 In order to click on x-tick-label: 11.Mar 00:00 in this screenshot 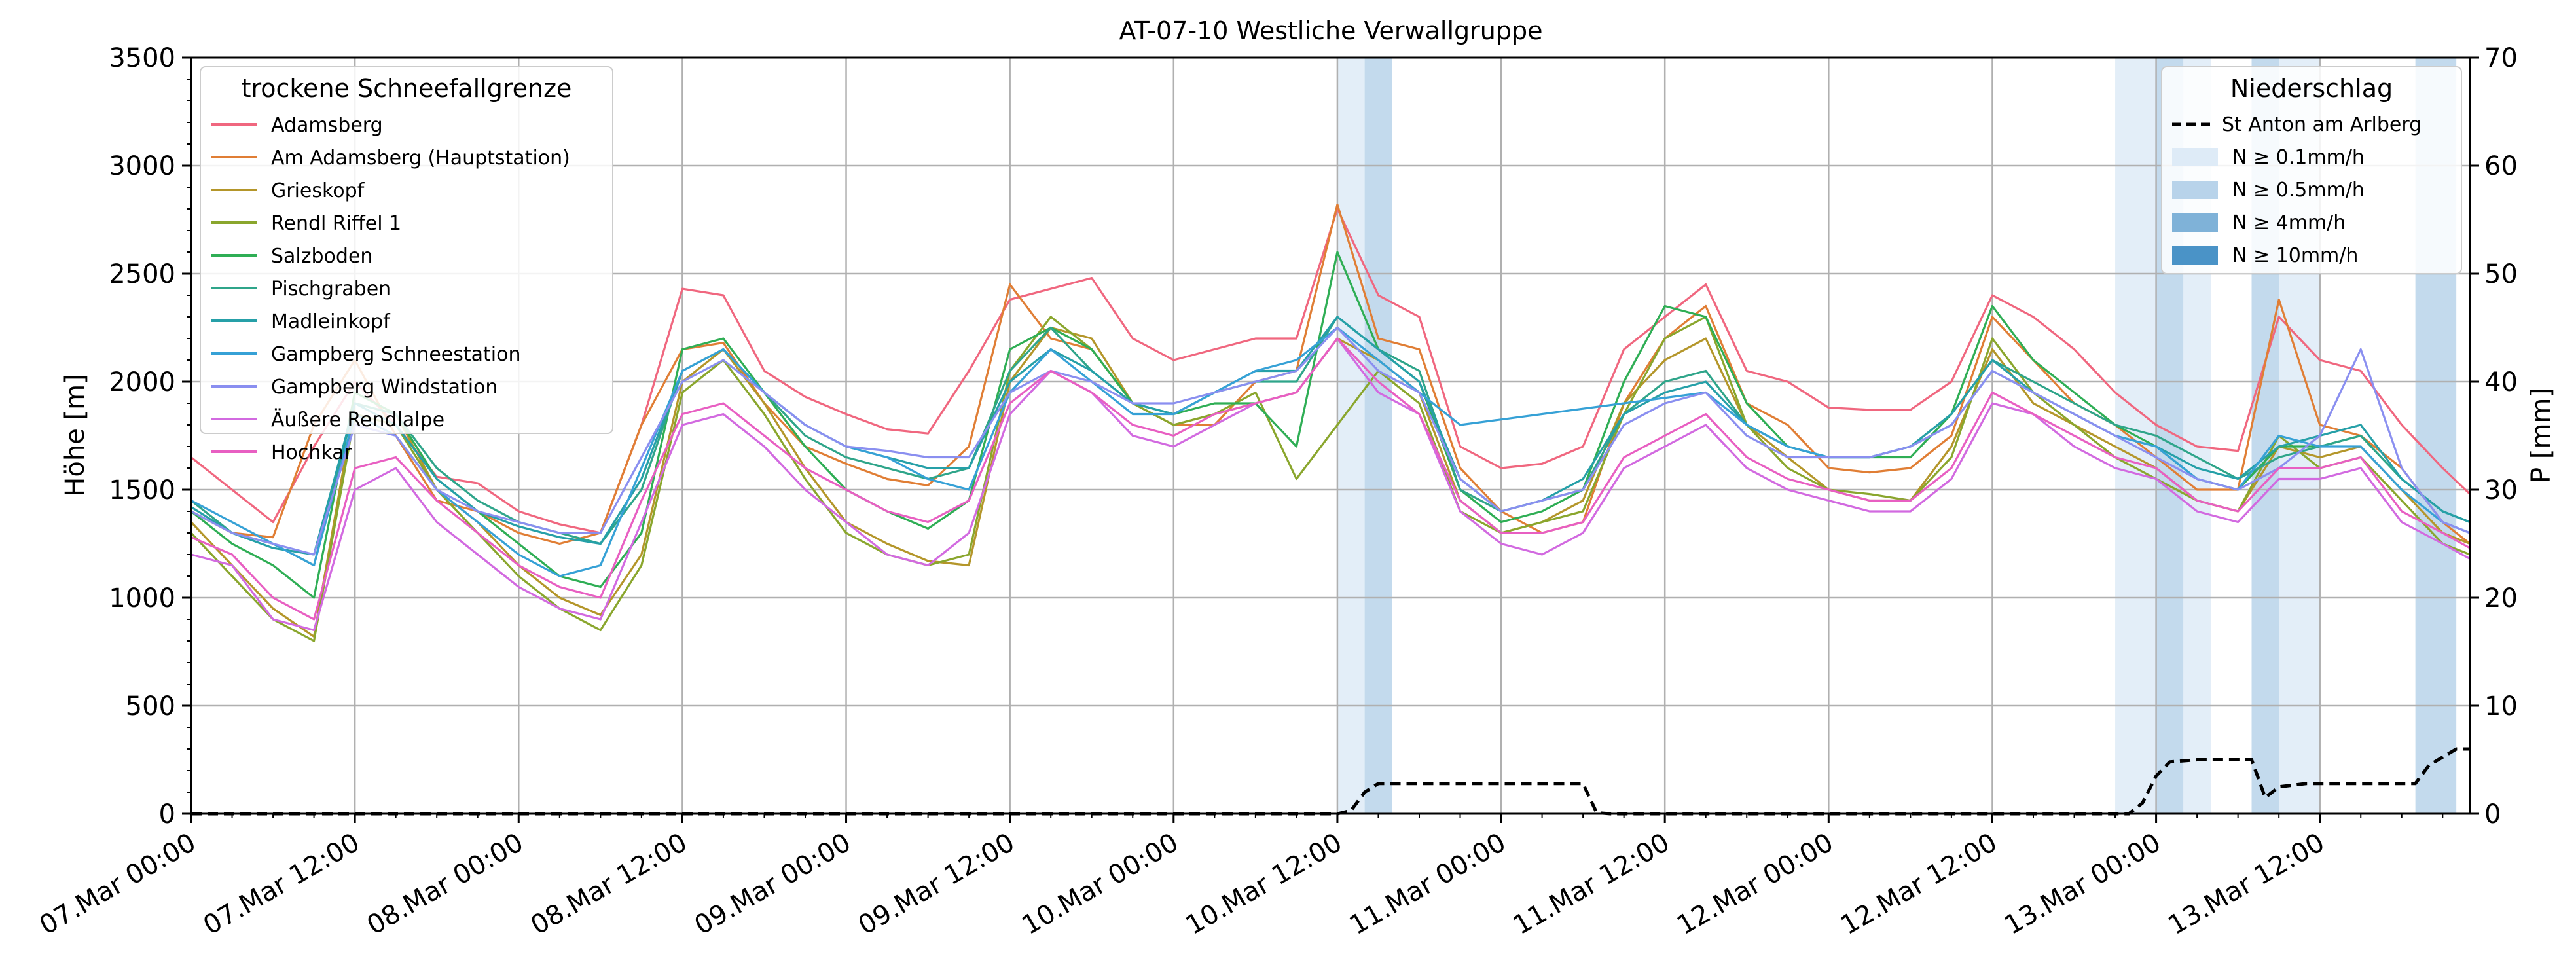, I will do `click(1428, 884)`.